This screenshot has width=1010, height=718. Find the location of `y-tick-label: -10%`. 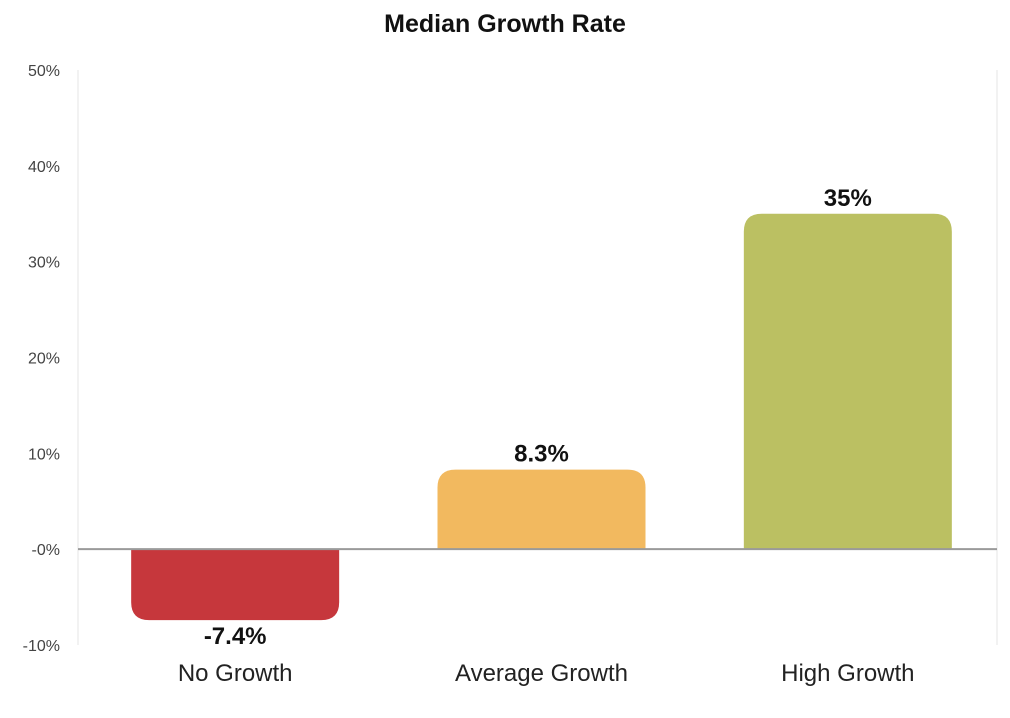

y-tick-label: -10% is located at coordinates (41, 646).